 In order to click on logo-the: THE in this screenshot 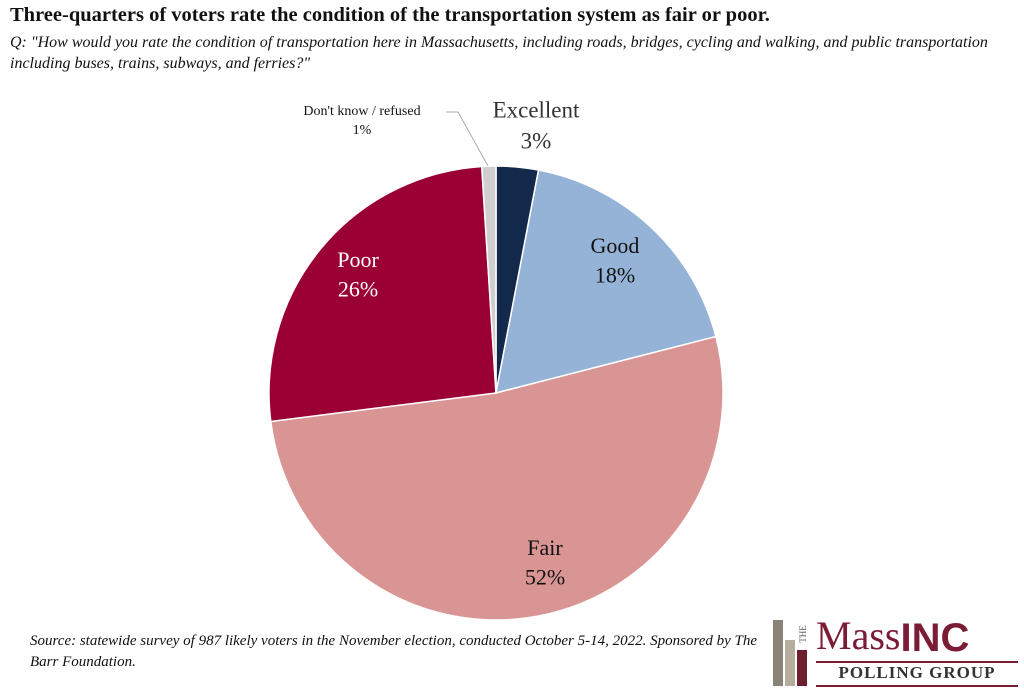, I will do `click(803, 634)`.